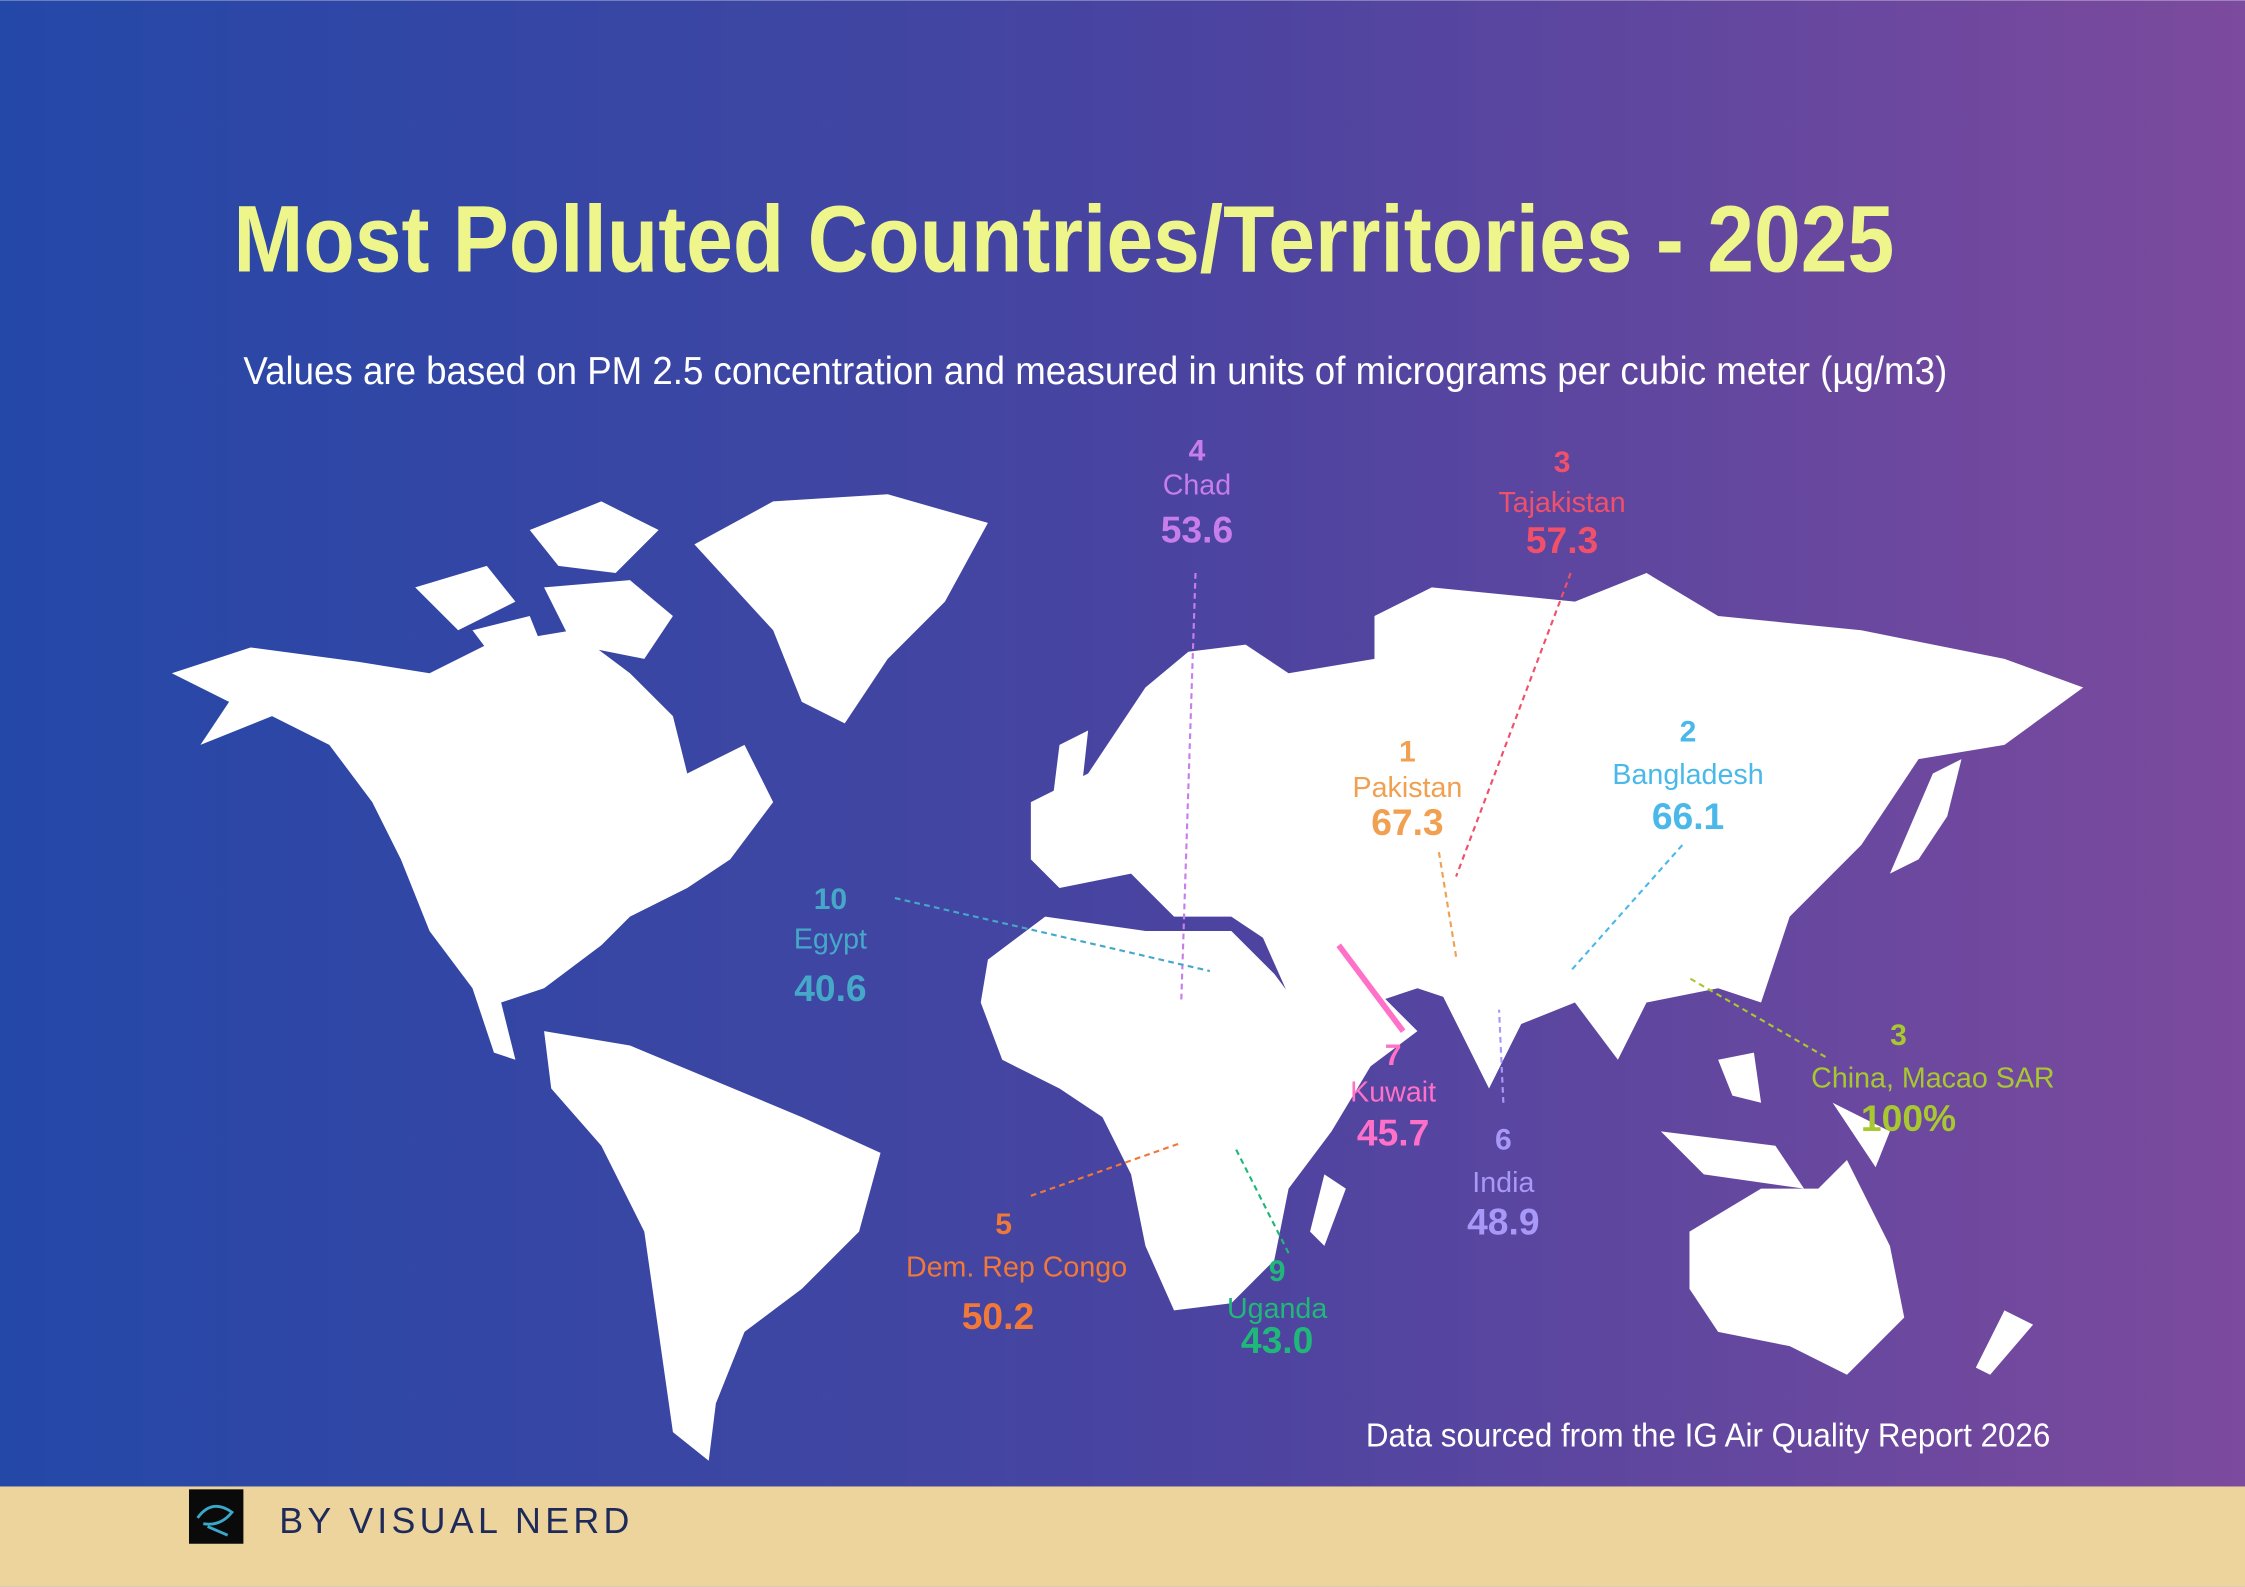  What do you see at coordinates (1003, 1224) in the screenshot?
I see `callout-rank: 5` at bounding box center [1003, 1224].